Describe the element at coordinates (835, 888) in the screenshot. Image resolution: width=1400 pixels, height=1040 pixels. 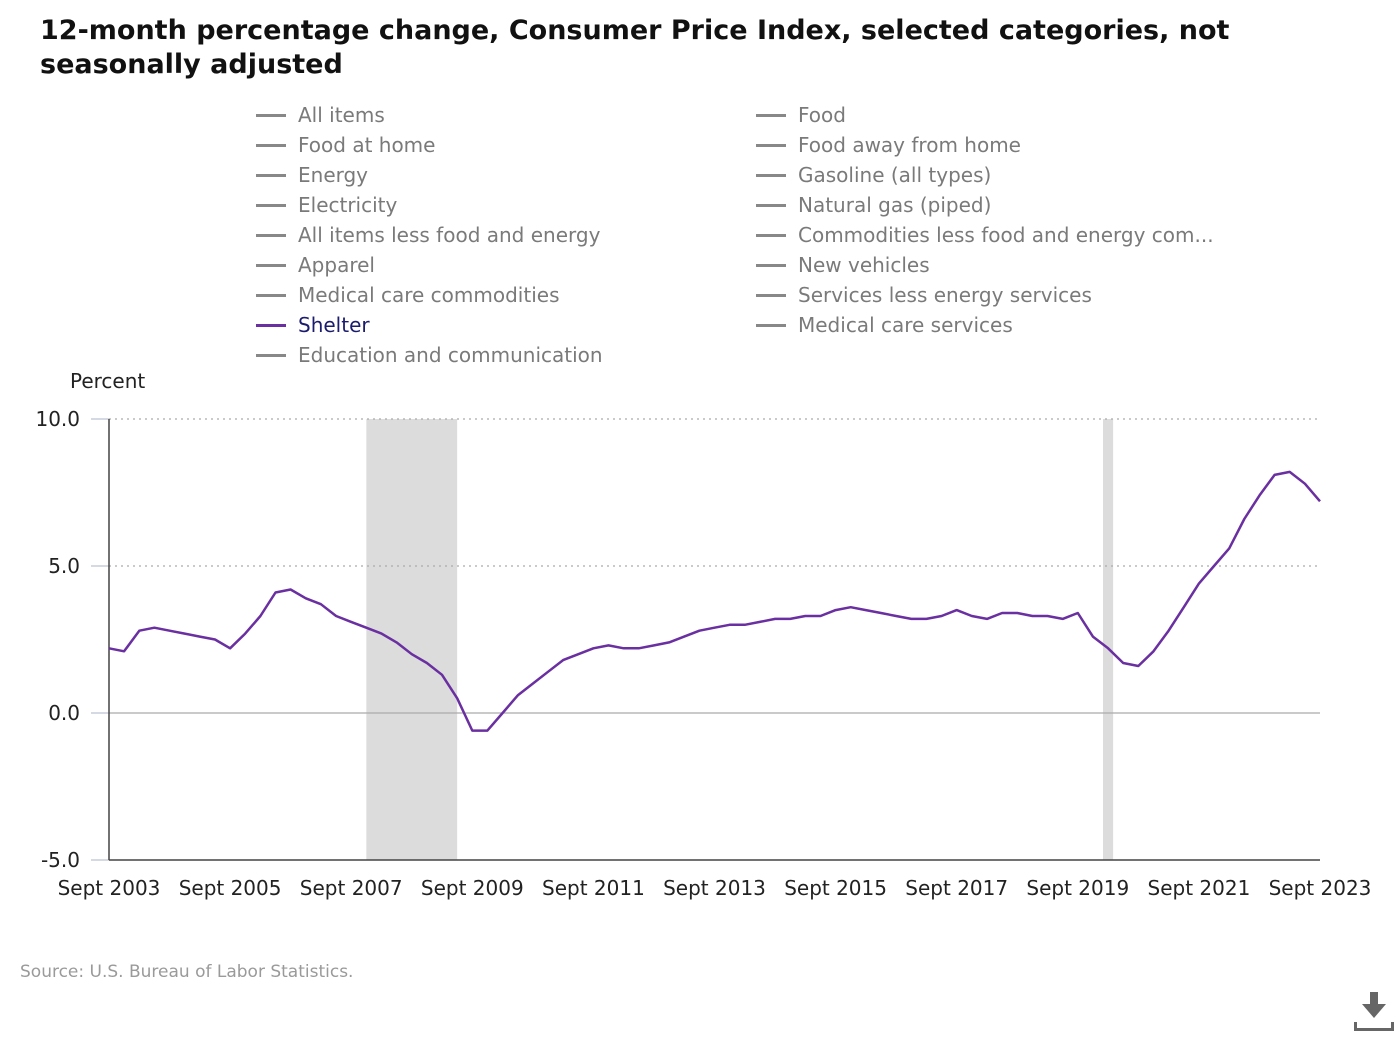
I see `x-tick-label: Sept 2015` at that location.